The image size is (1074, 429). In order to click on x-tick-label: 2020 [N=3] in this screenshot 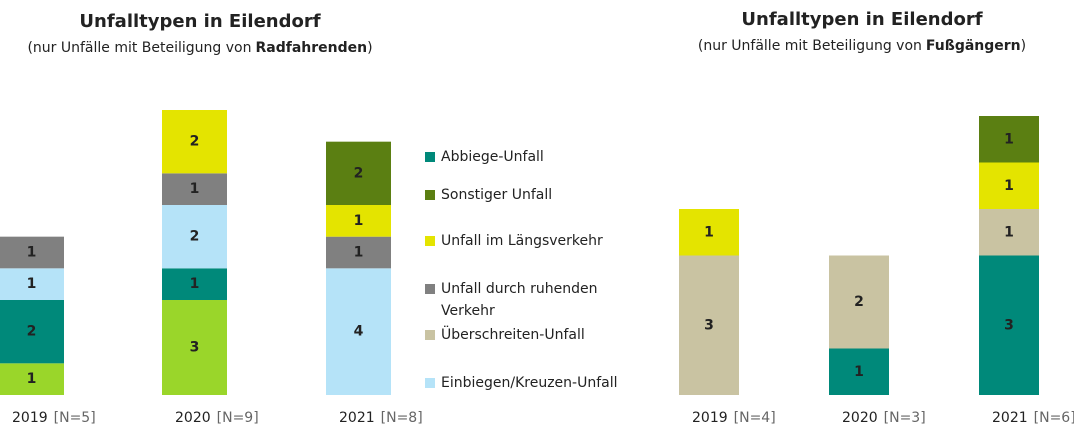, I will do `click(884, 418)`.